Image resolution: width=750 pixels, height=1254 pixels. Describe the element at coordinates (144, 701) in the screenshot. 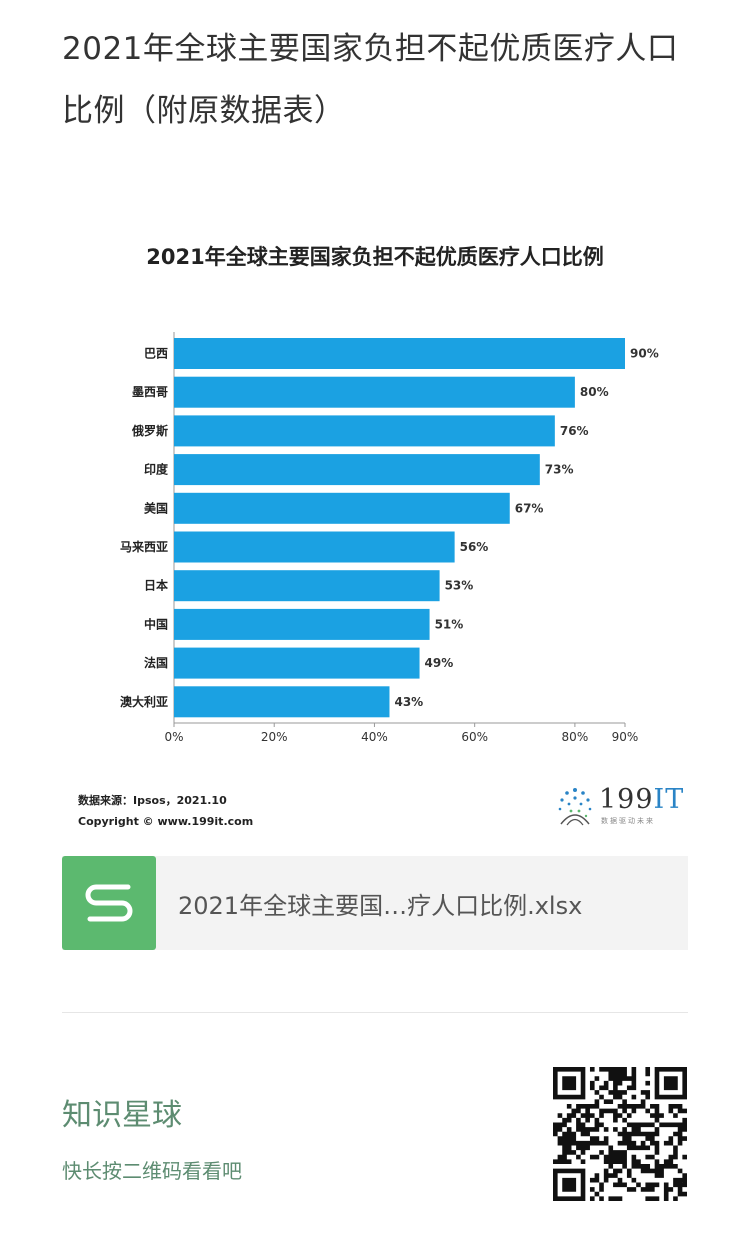

I see `category-label: 澳大利亚` at that location.